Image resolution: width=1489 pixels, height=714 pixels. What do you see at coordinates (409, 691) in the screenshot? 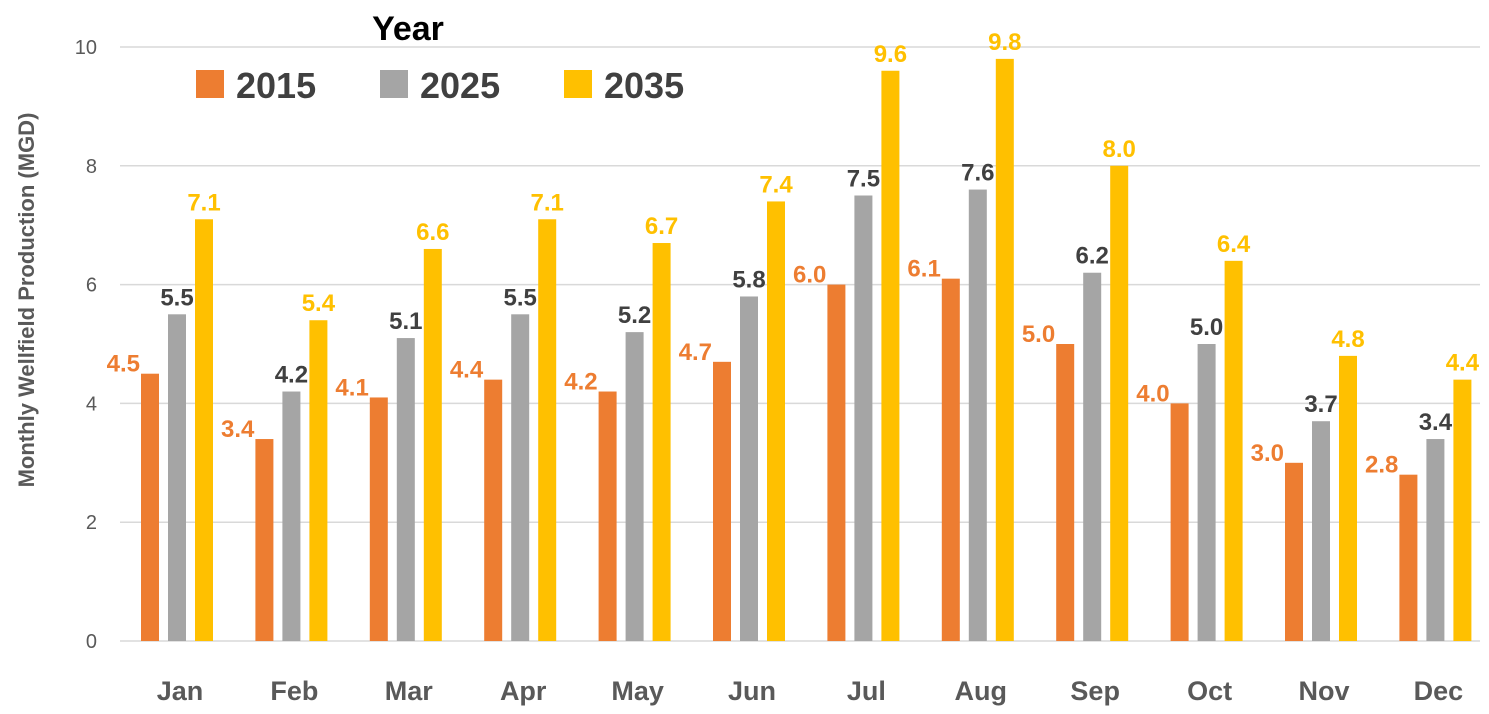
I see `x-tick-label: Mar` at bounding box center [409, 691].